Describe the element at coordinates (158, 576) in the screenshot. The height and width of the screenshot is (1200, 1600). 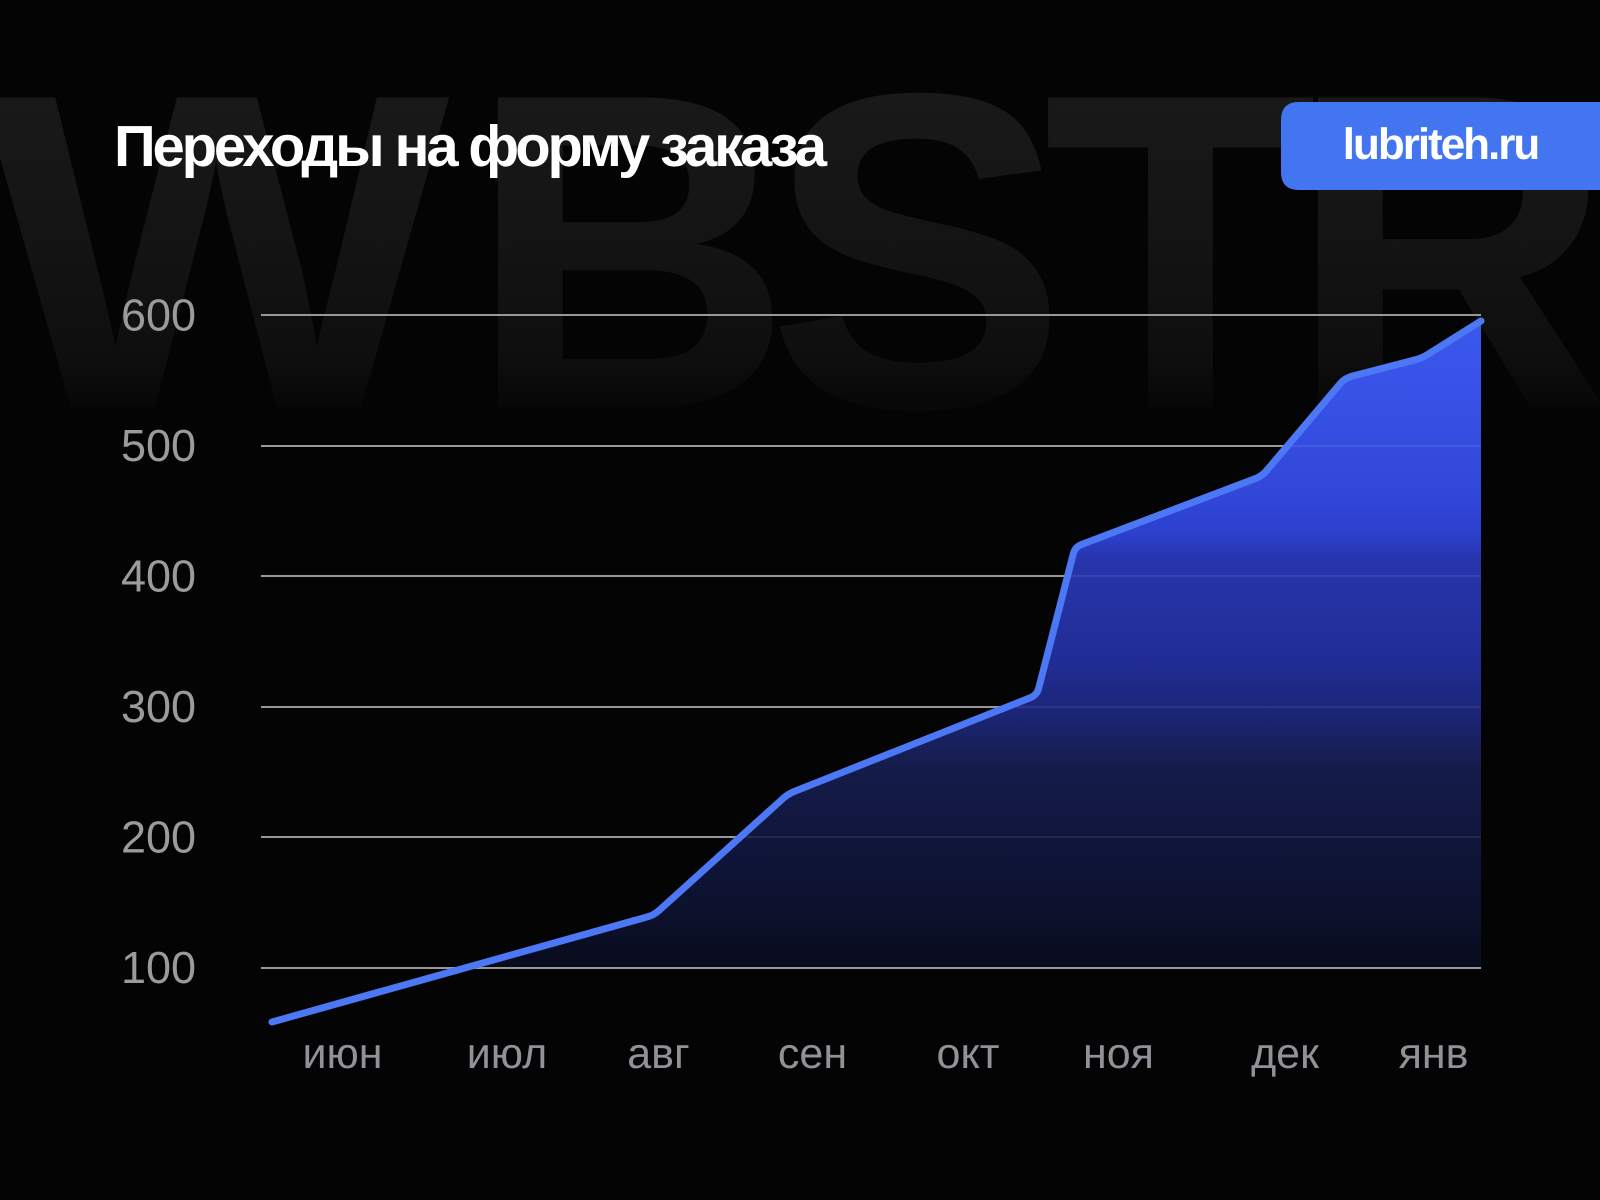
I see `svg-text: 400` at that location.